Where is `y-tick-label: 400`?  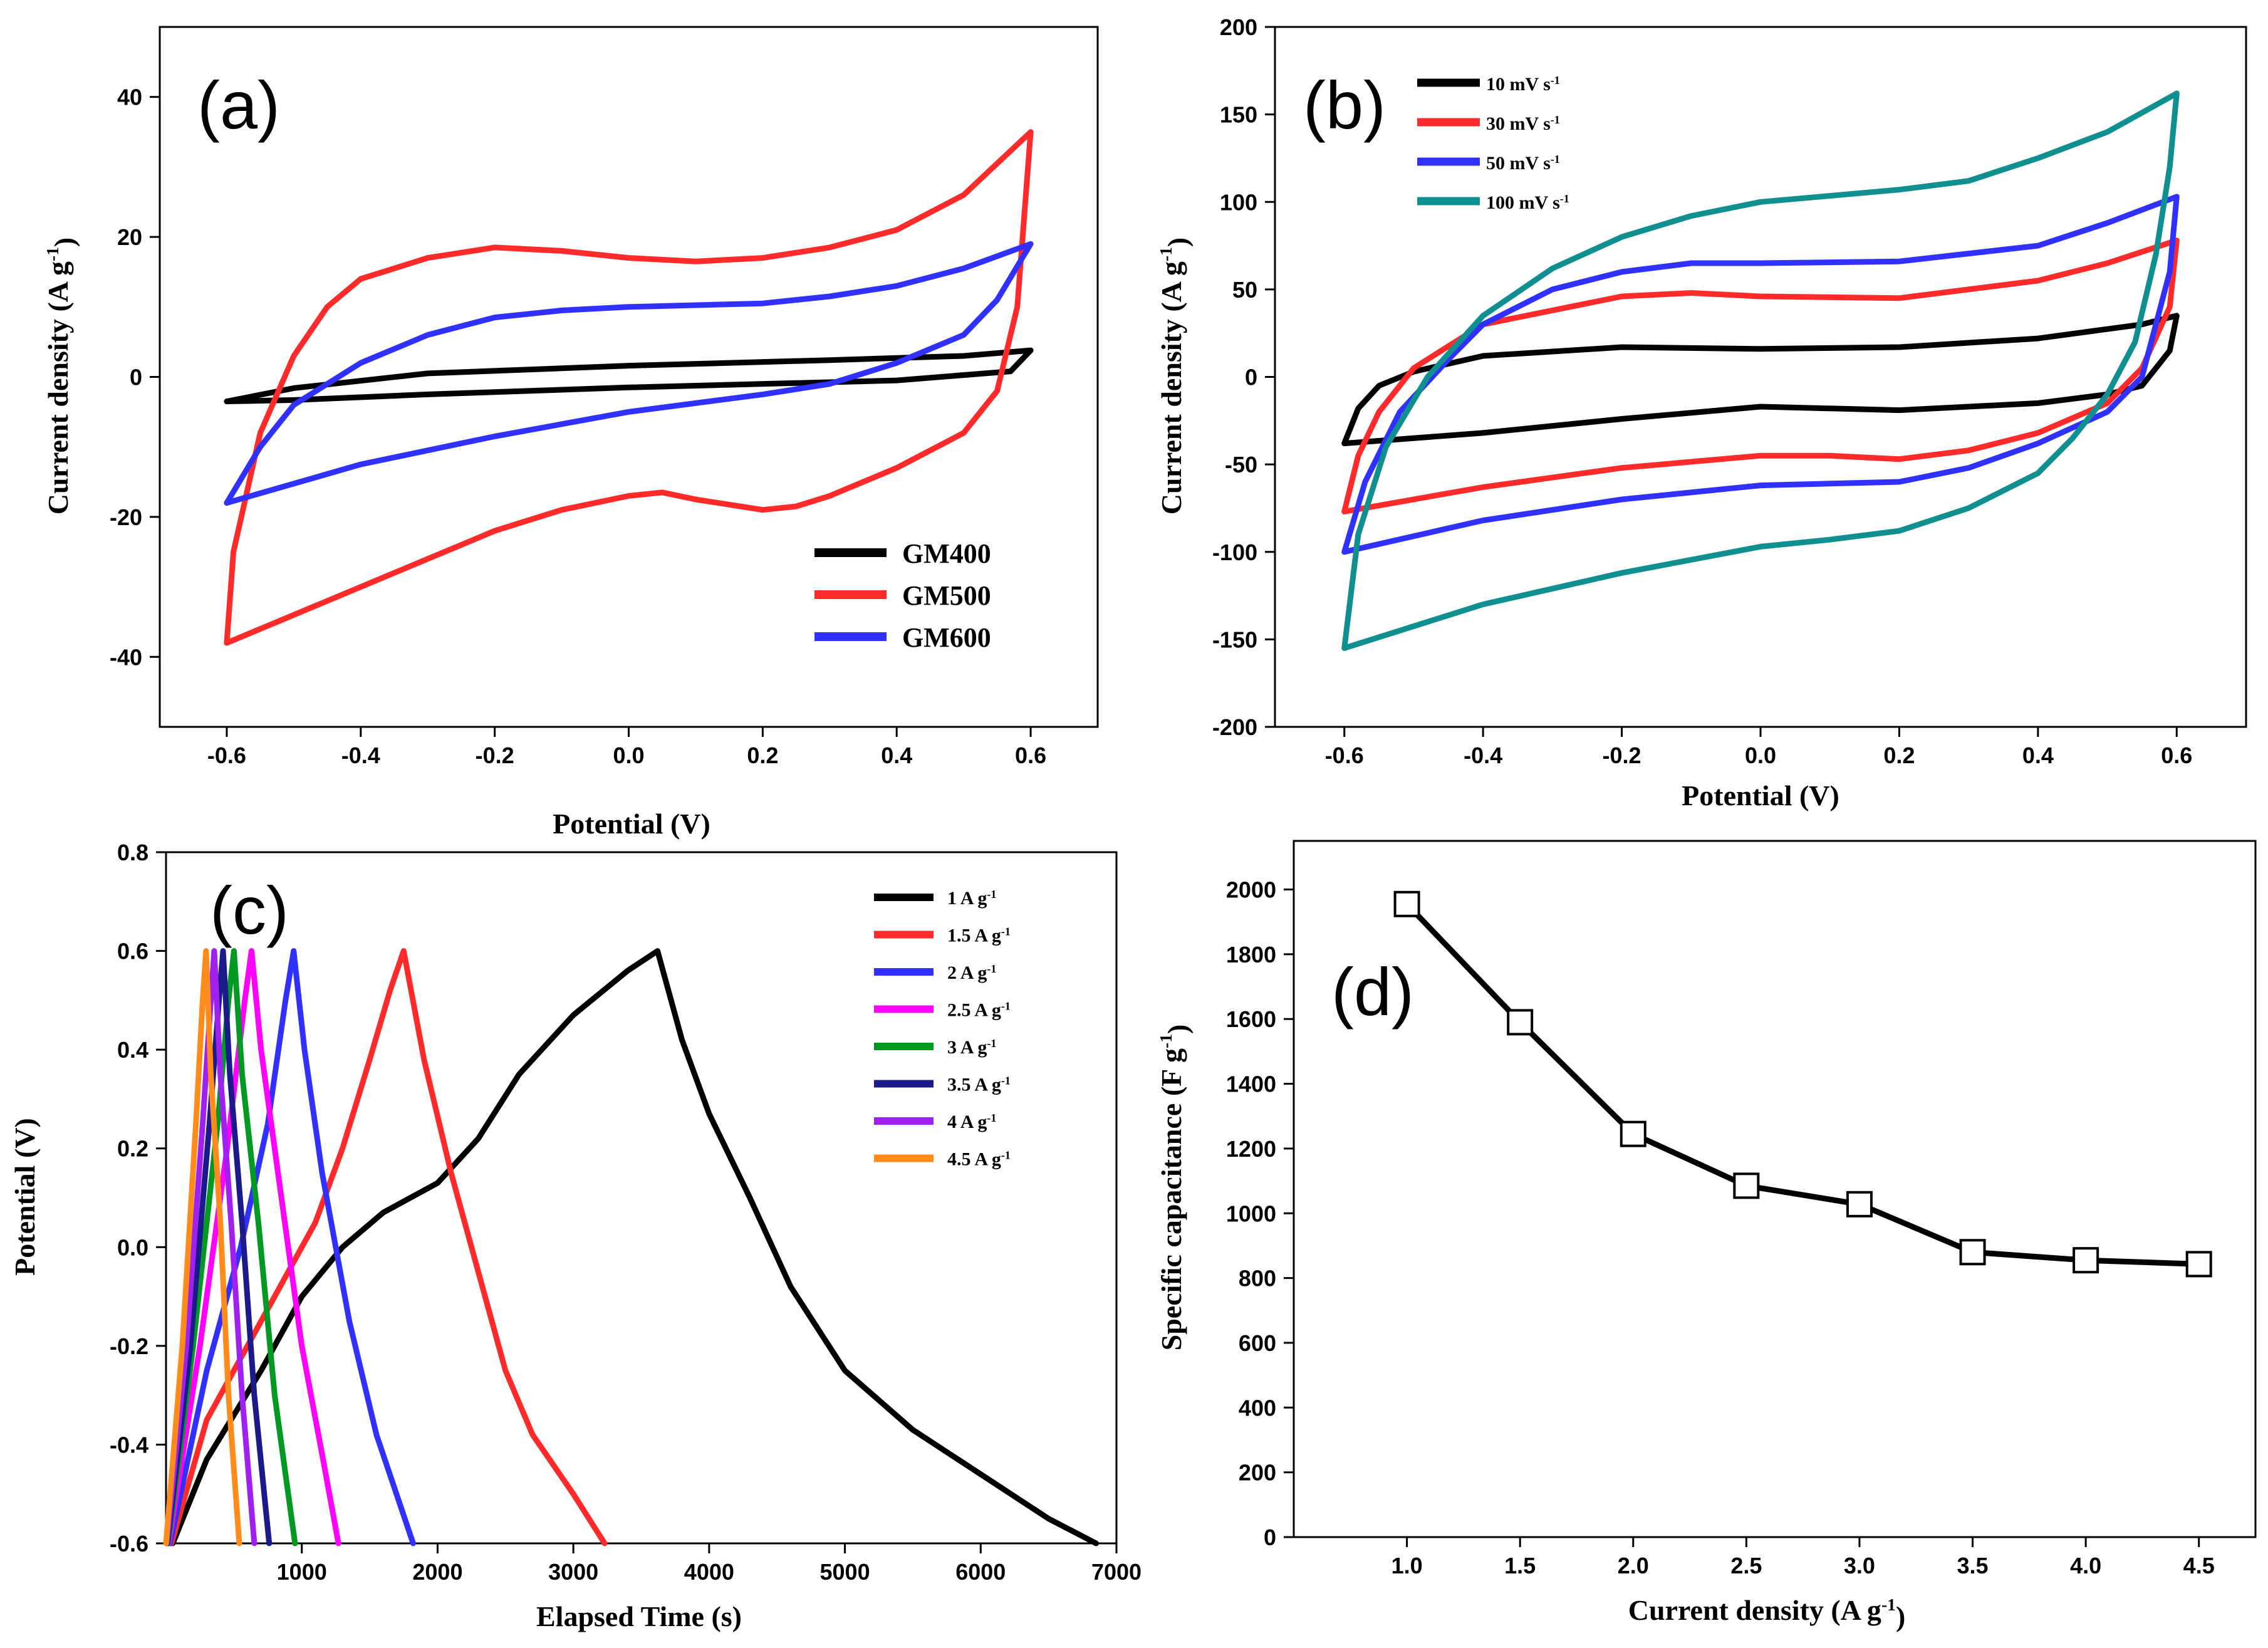 y-tick-label: 400 is located at coordinates (1257, 1408).